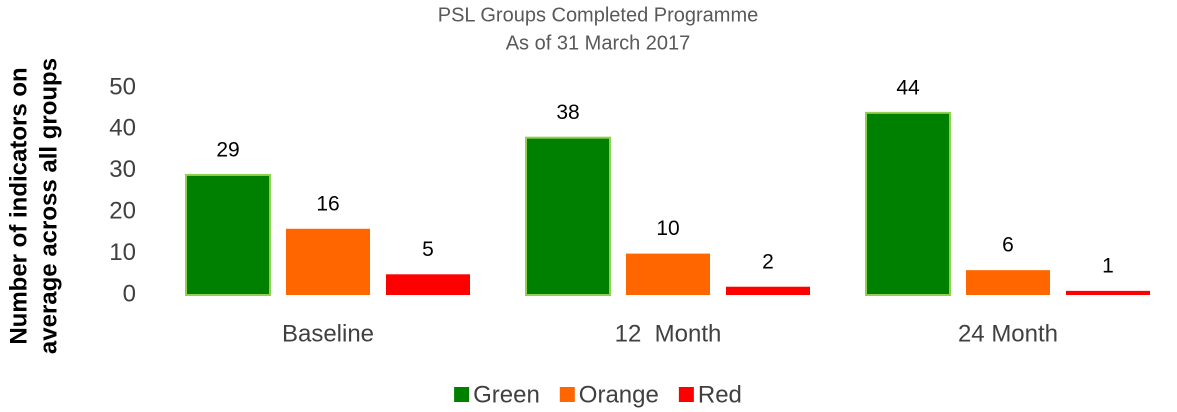 Image resolution: width=1177 pixels, height=412 pixels. Describe the element at coordinates (619, 394) in the screenshot. I see `legend-label: Orange` at that location.